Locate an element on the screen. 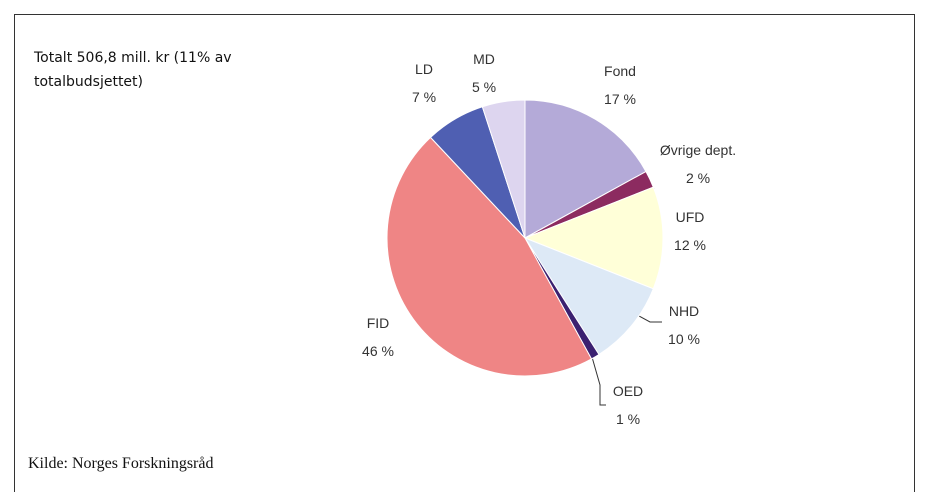  slice-value-label: 10 % is located at coordinates (684, 339).